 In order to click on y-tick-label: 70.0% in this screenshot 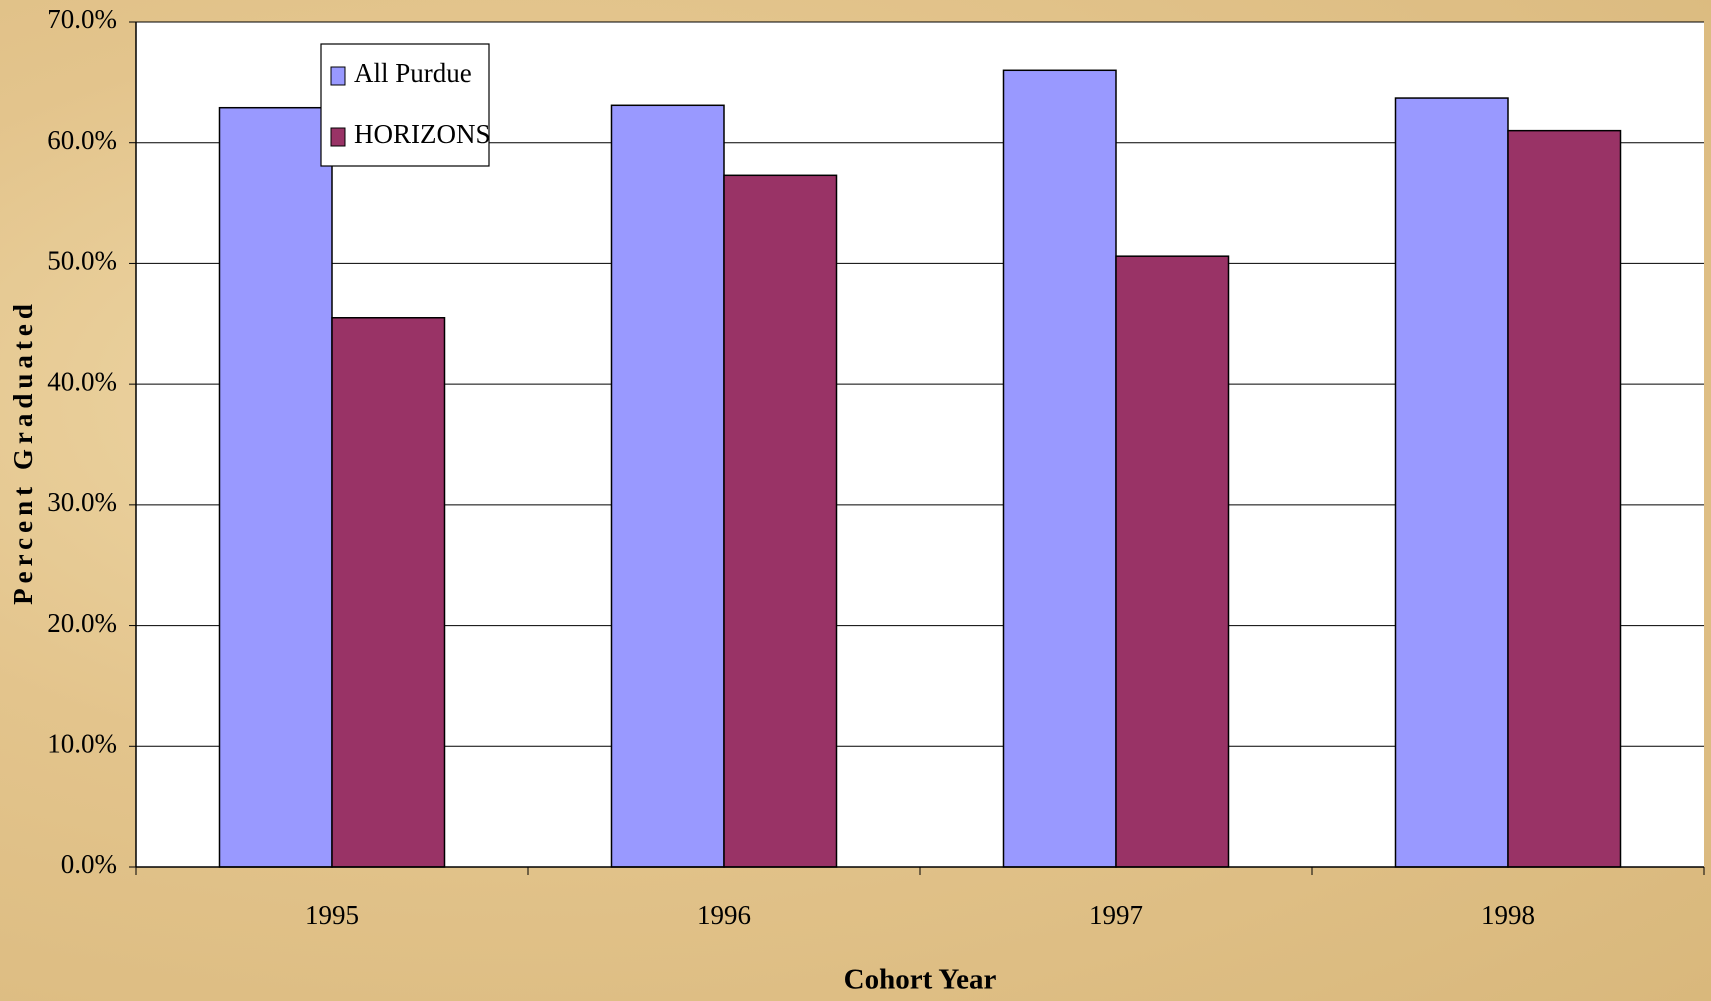, I will do `click(82, 19)`.